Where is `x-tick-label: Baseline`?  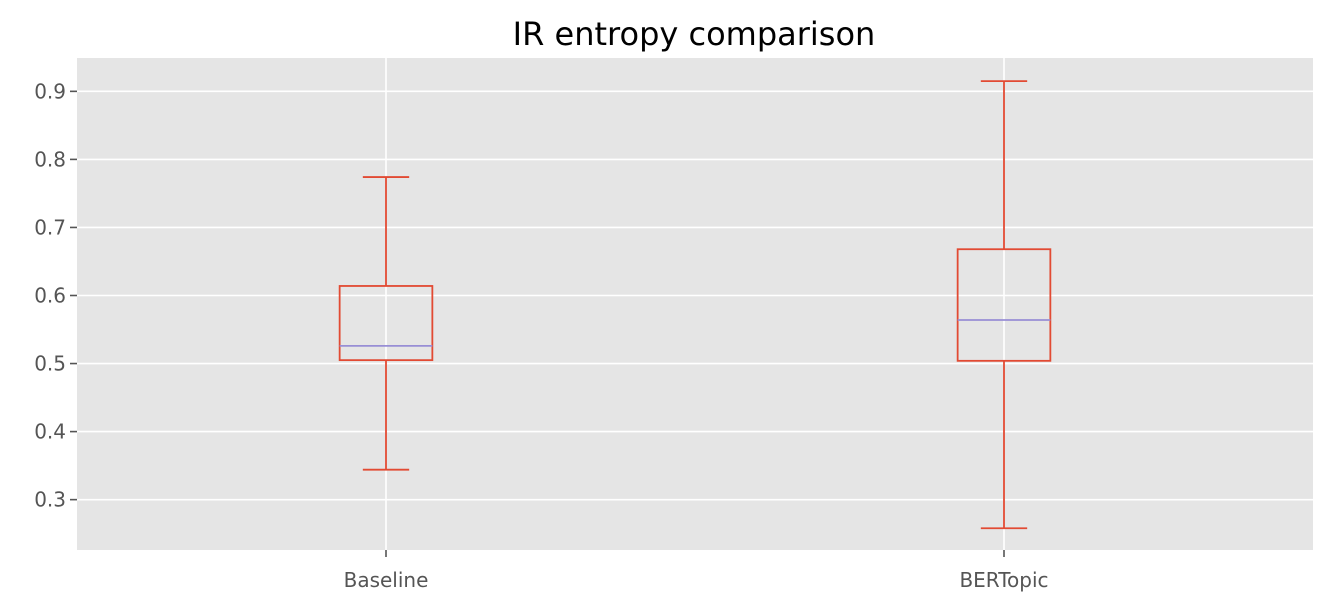
x-tick-label: Baseline is located at coordinates (386, 580).